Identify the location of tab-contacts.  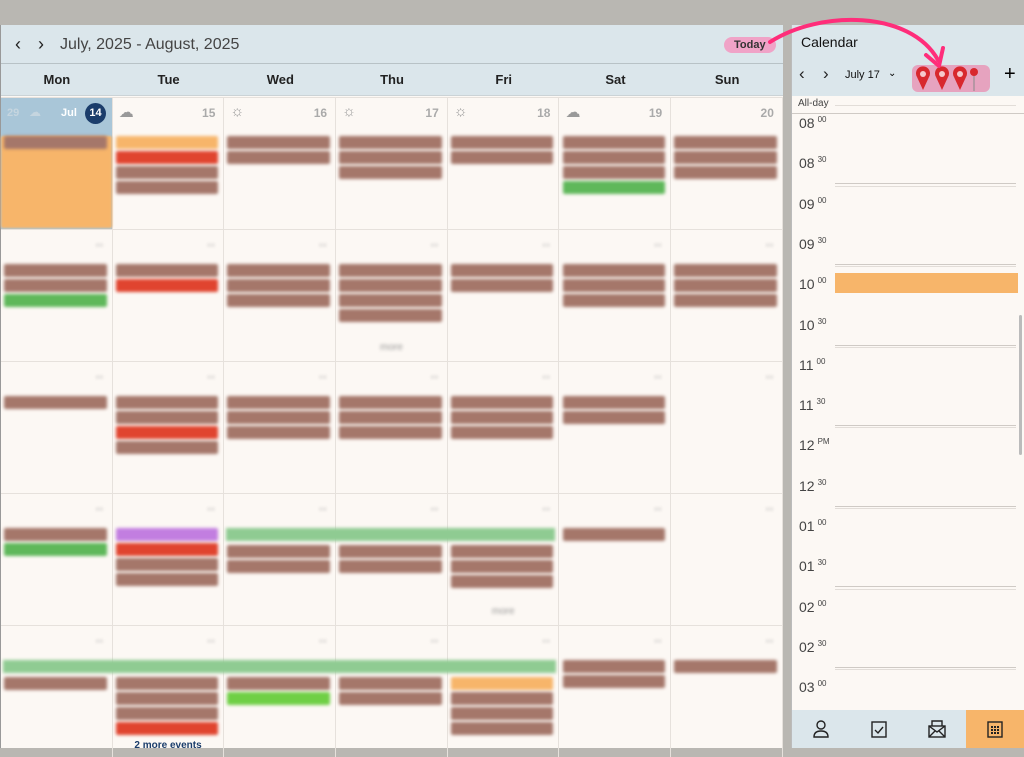
(821, 729).